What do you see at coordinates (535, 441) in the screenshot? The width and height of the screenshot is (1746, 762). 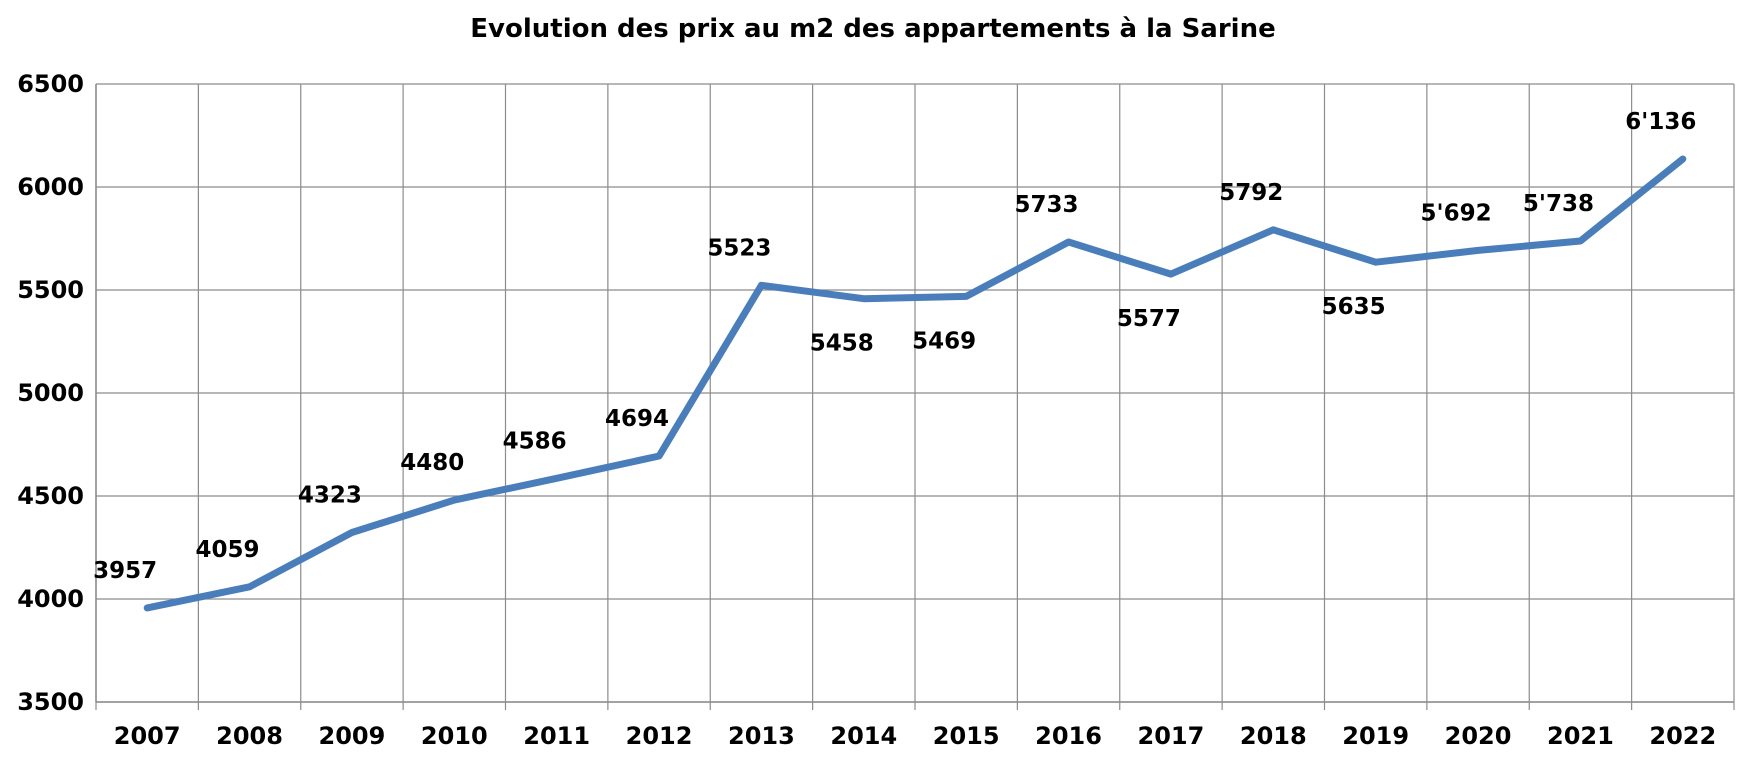 I see `data-label: 4586` at bounding box center [535, 441].